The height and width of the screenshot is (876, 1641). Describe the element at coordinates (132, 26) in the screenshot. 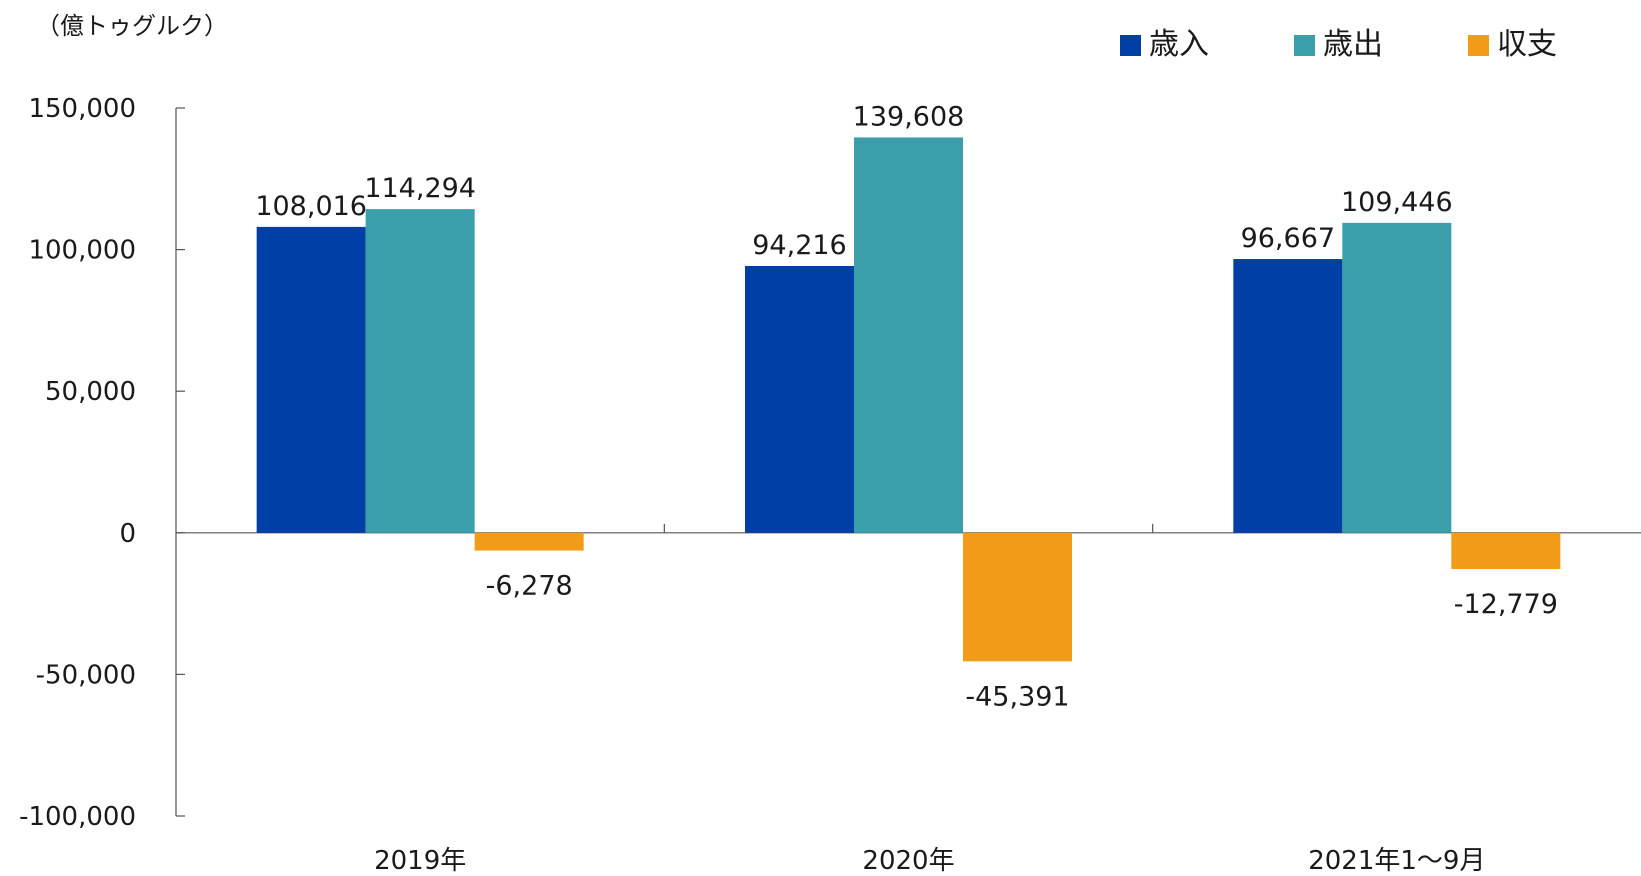

I see `y-axis-unit-label: （億トゥグルク）` at that location.